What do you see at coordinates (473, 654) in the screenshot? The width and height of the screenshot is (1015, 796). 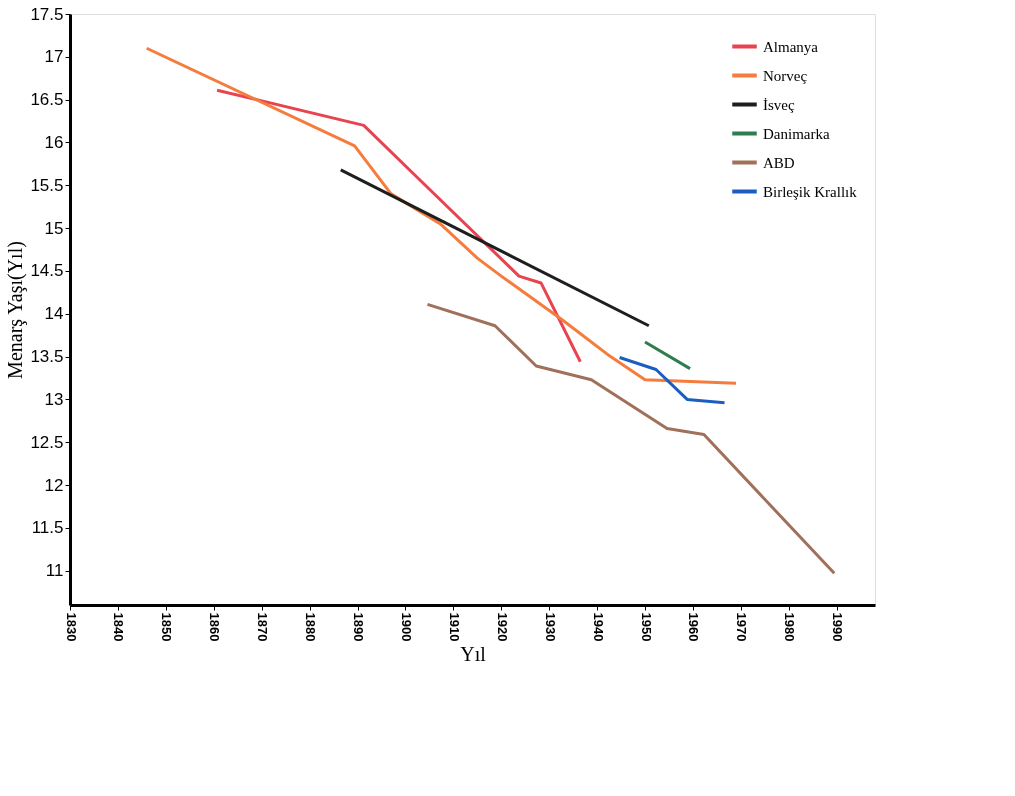 I see `x-axis-title: Yıl` at bounding box center [473, 654].